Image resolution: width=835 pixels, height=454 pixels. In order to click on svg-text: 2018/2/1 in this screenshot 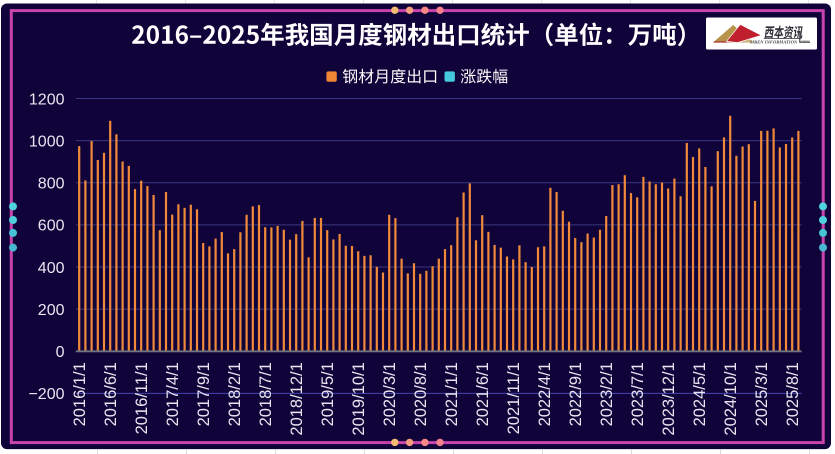, I will do `click(235, 394)`.